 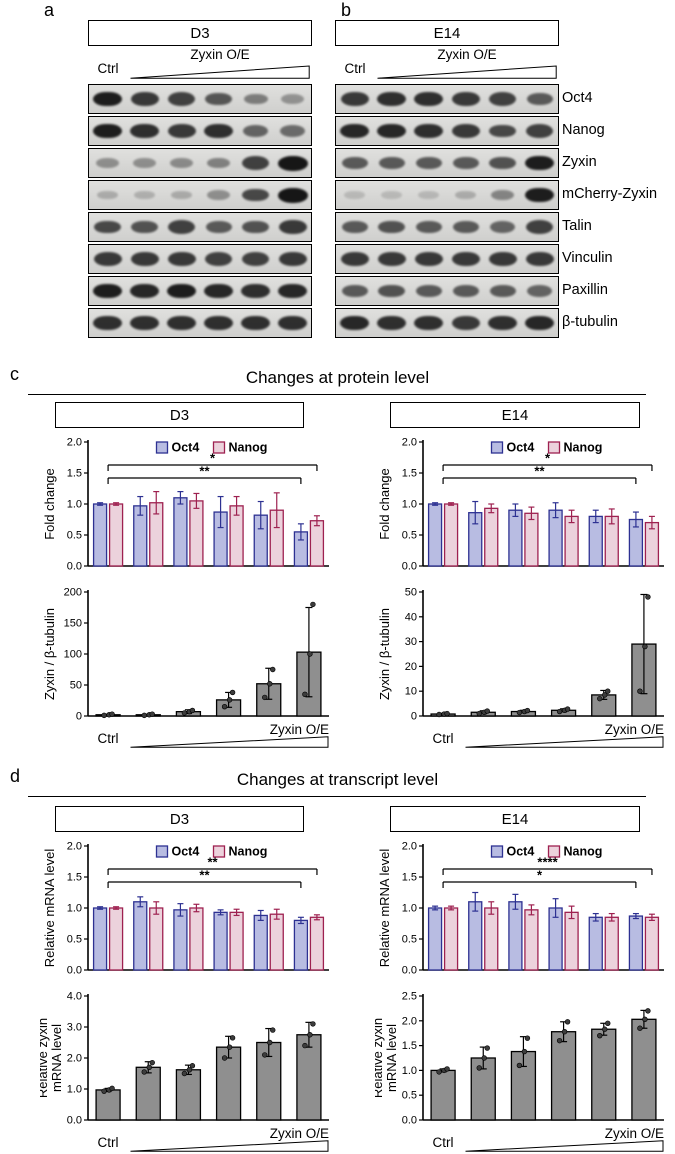 I want to click on chart-protein-d3-zyxin-ratio: Zyxin / β-tubulin 0 50 100 150 200, so click(x=185, y=655).